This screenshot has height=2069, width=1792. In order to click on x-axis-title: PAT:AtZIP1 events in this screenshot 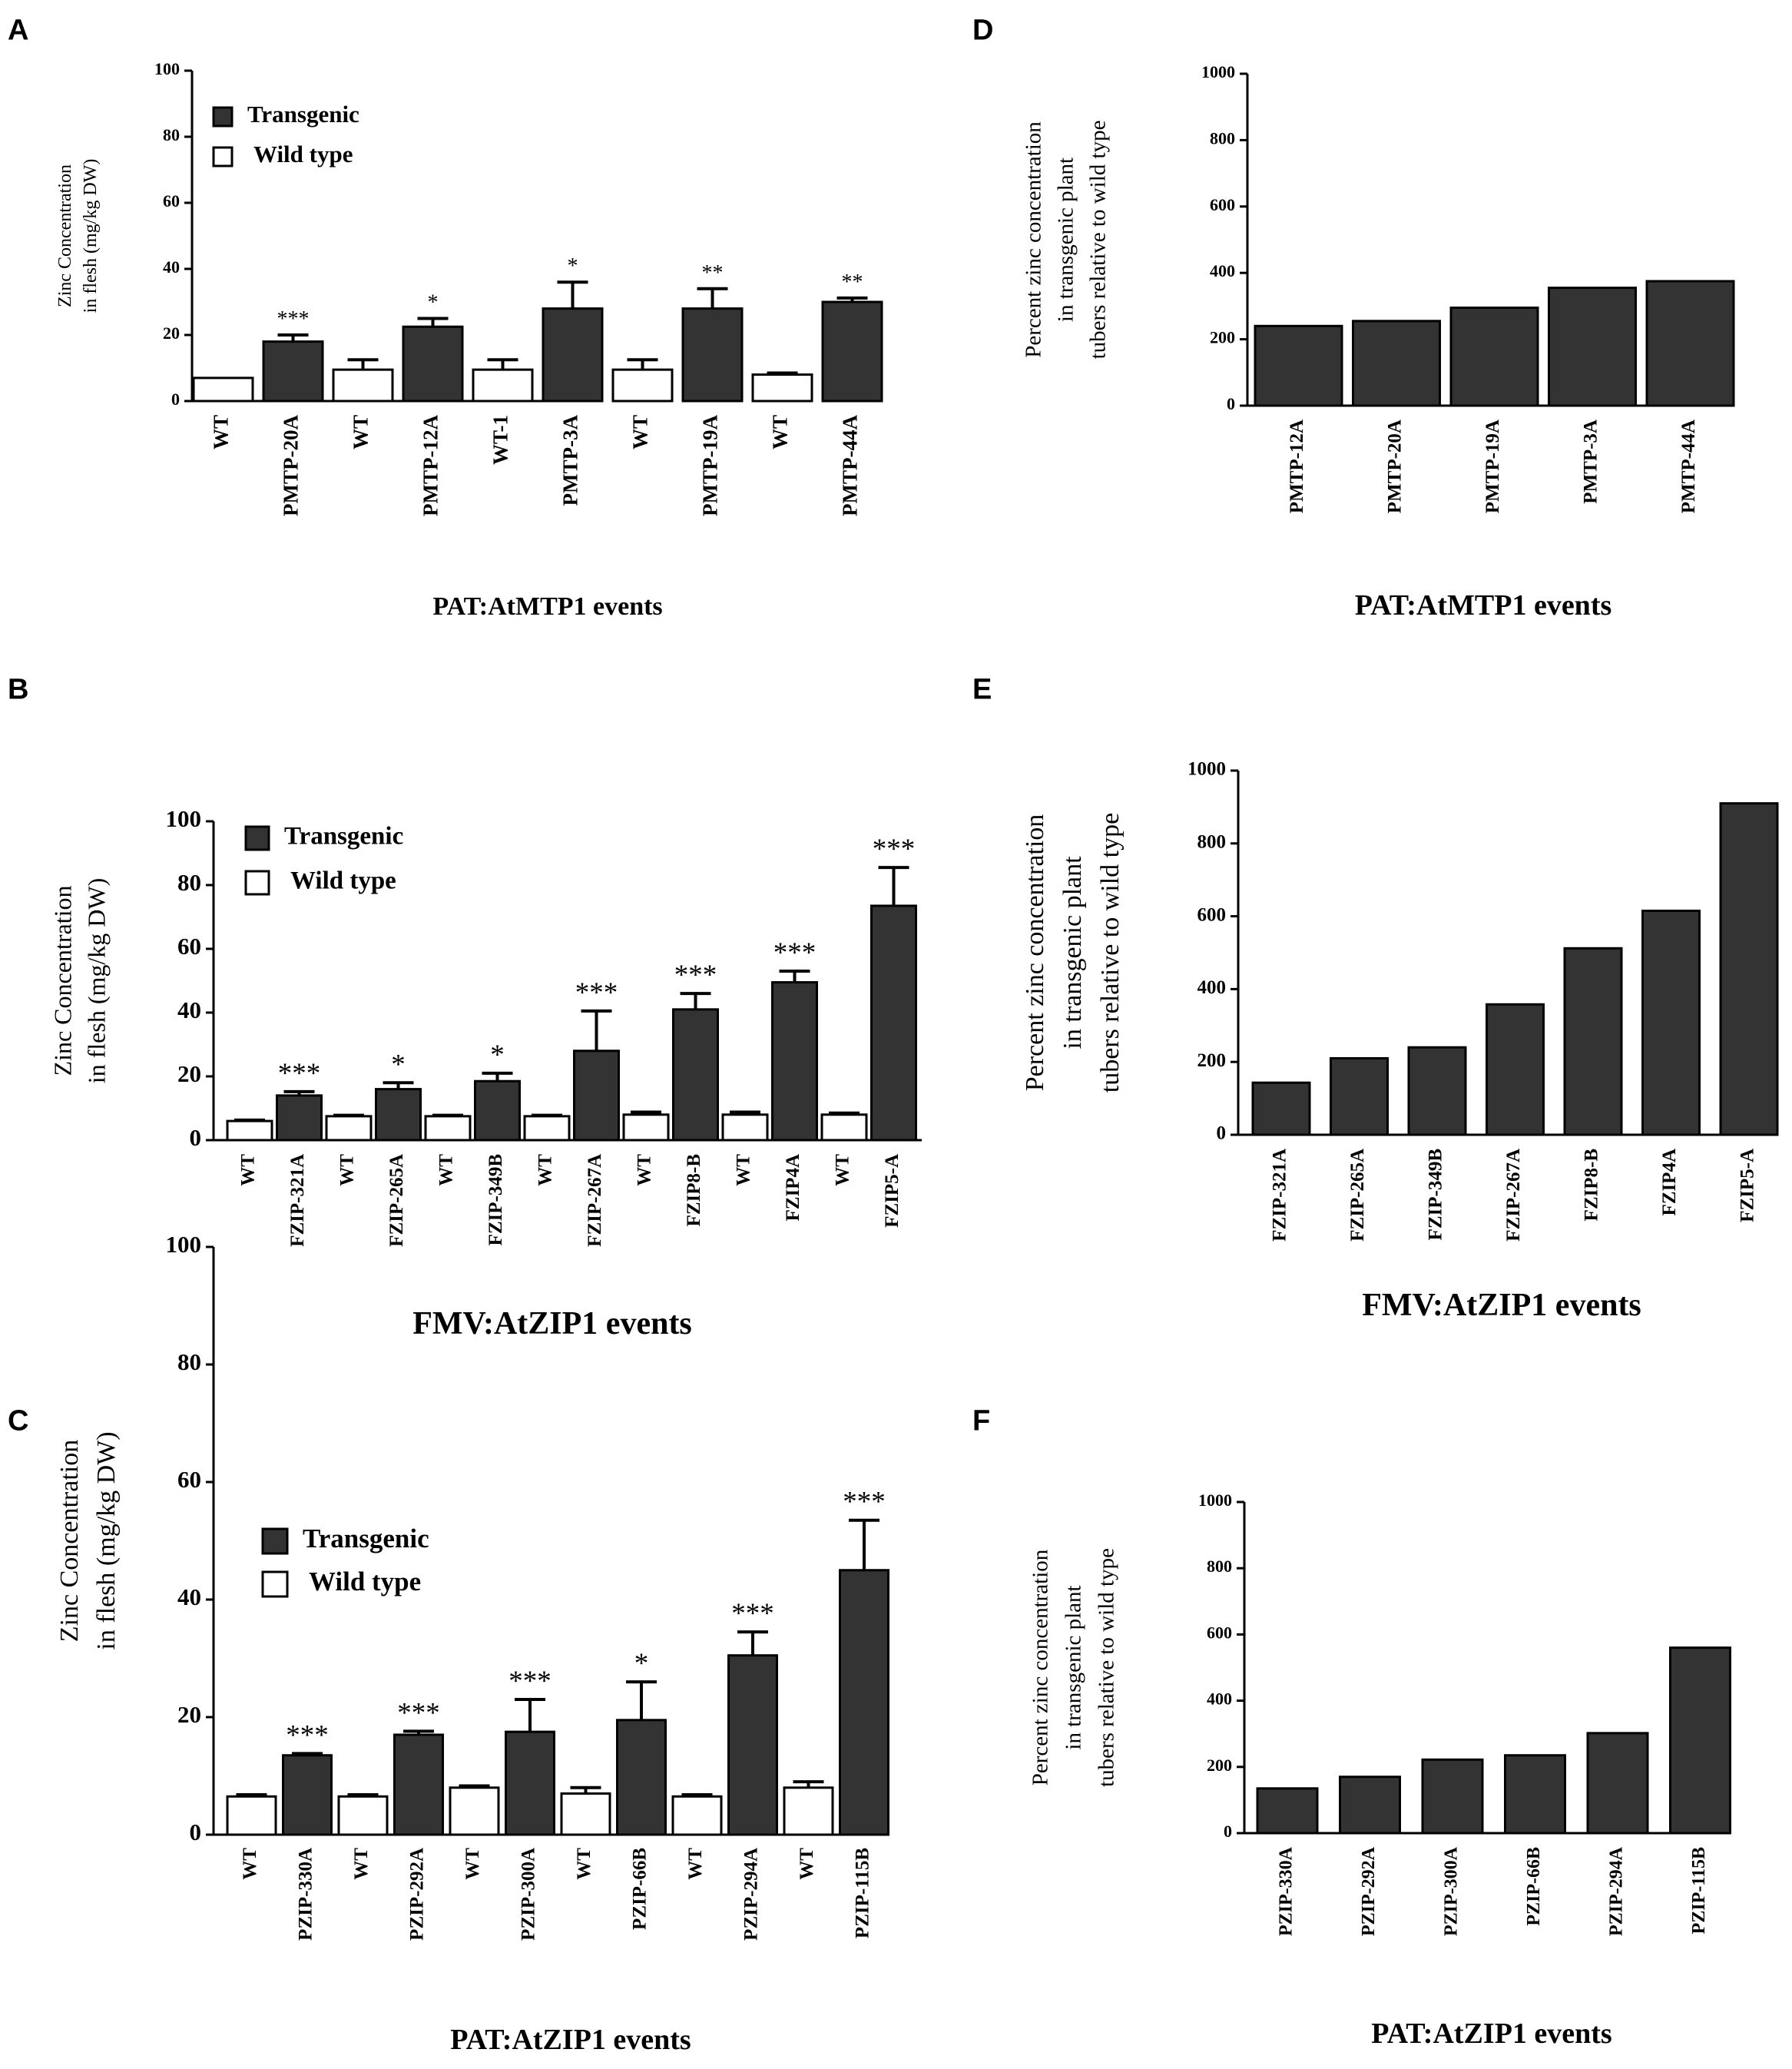, I will do `click(570, 2040)`.